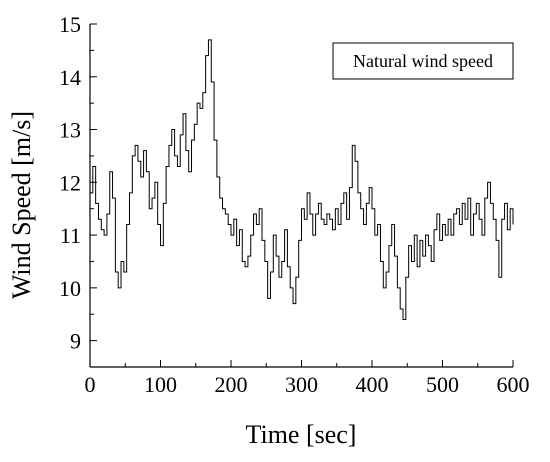 The width and height of the screenshot is (550, 462). What do you see at coordinates (301, 384) in the screenshot?
I see `x-tick-label: 300` at bounding box center [301, 384].